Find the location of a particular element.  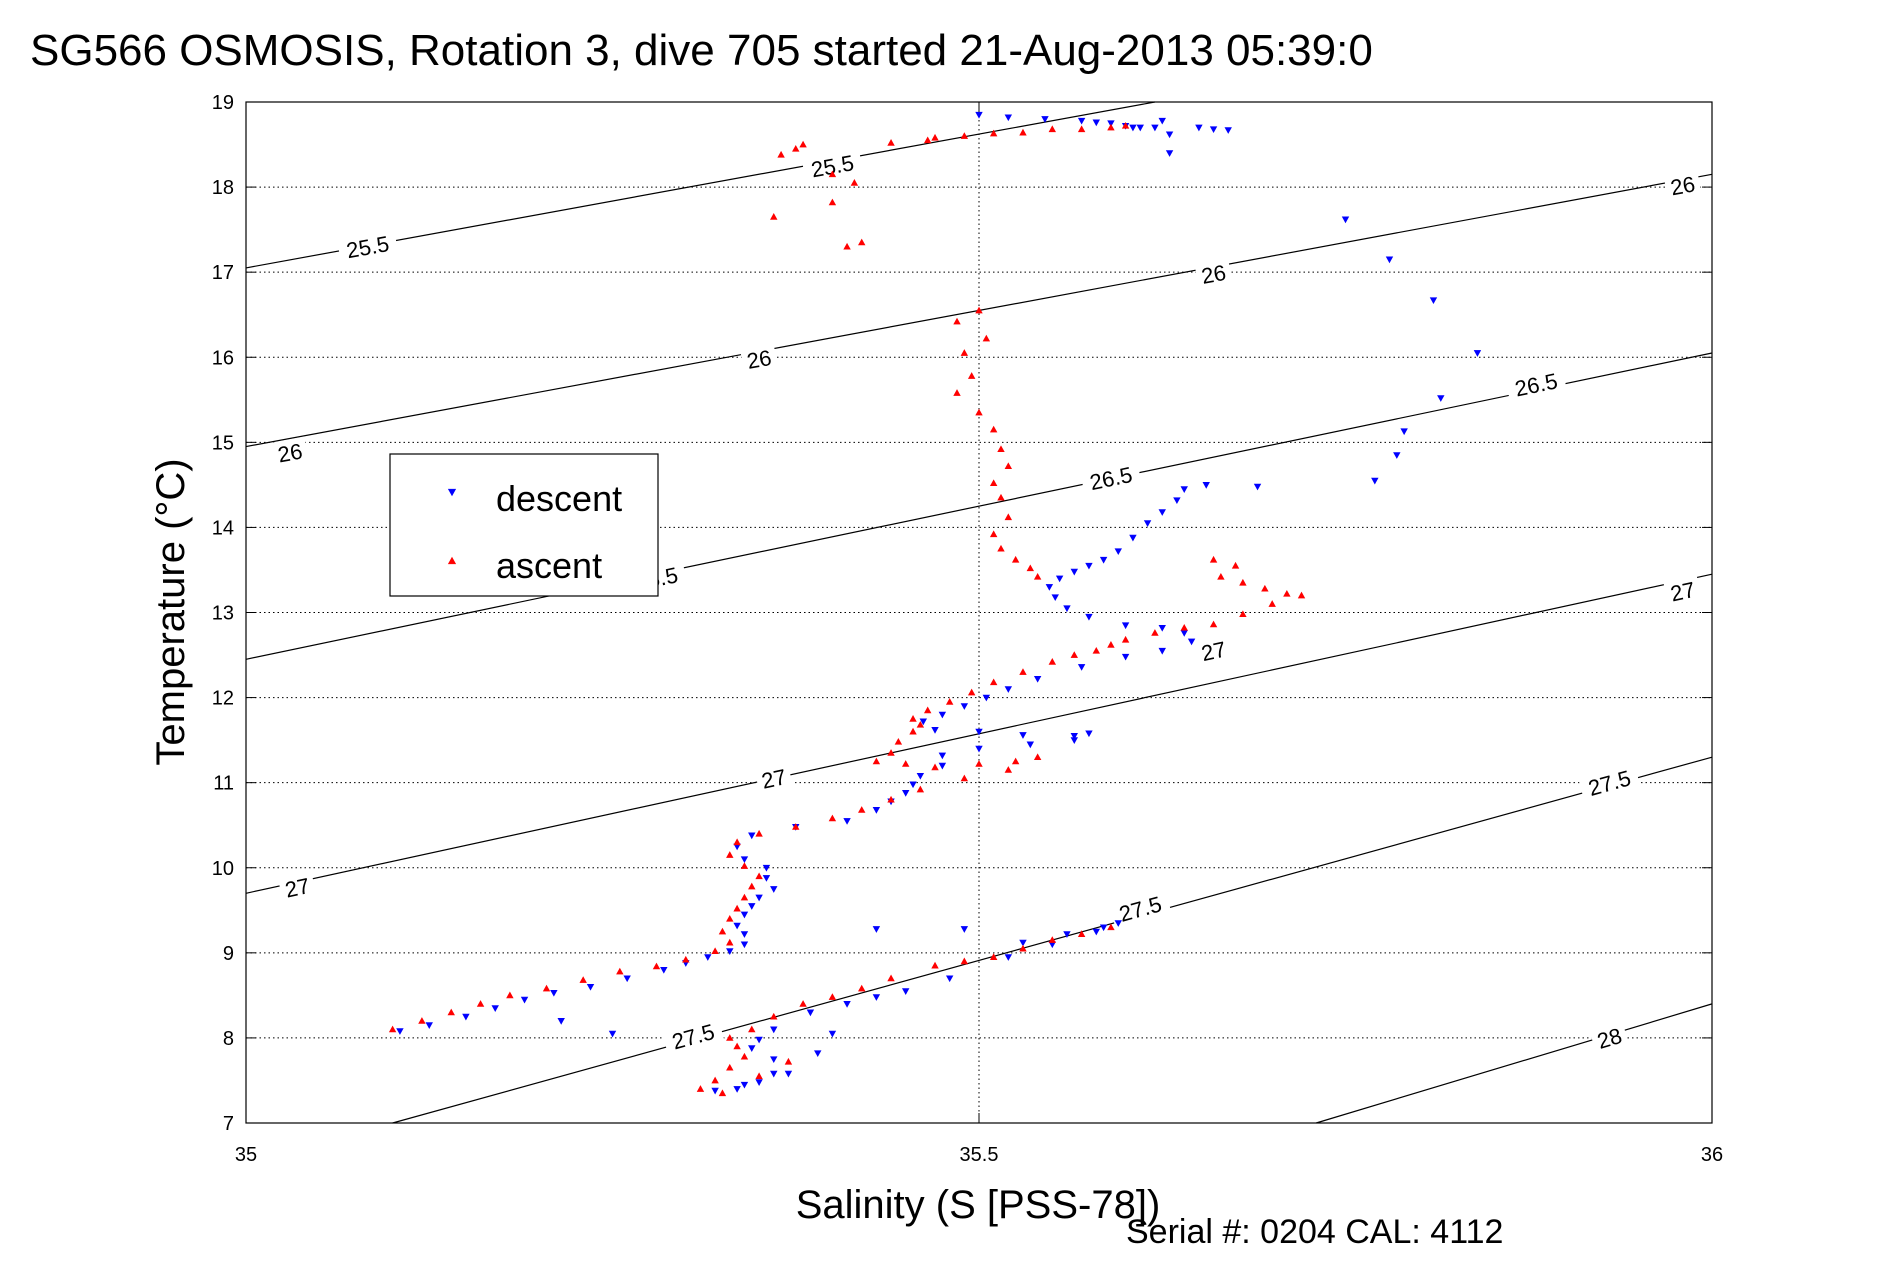

legend-label-ascent: ascent is located at coordinates (549, 565).